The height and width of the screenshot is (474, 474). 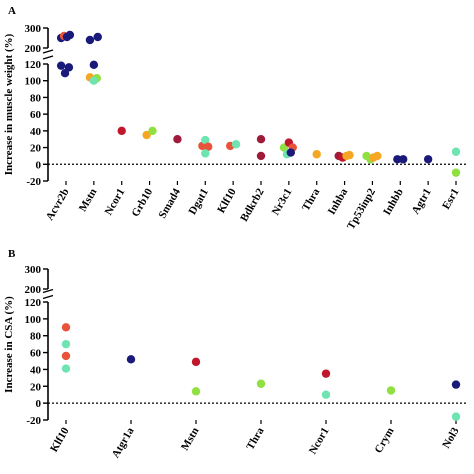 What do you see at coordinates (361, 209) in the screenshot?
I see `x-tick-label: Tp53inp2` at bounding box center [361, 209].